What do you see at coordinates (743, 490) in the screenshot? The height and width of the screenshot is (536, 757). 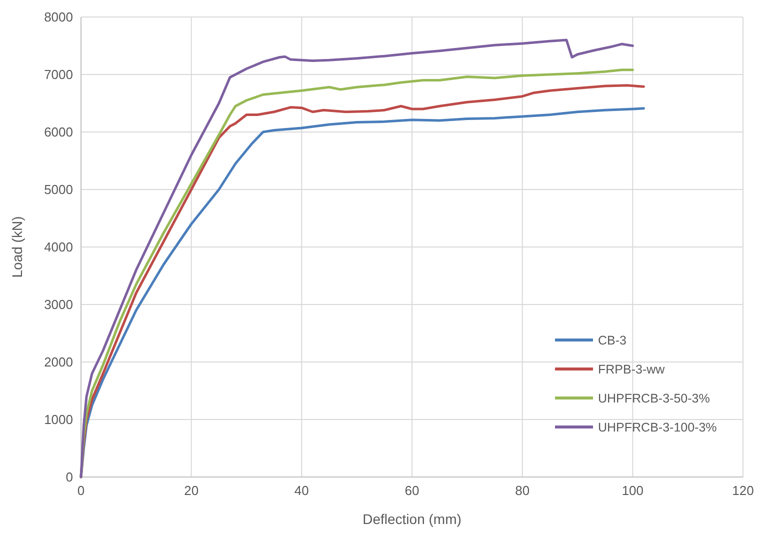 I see `x-tick-label: 120` at bounding box center [743, 490].